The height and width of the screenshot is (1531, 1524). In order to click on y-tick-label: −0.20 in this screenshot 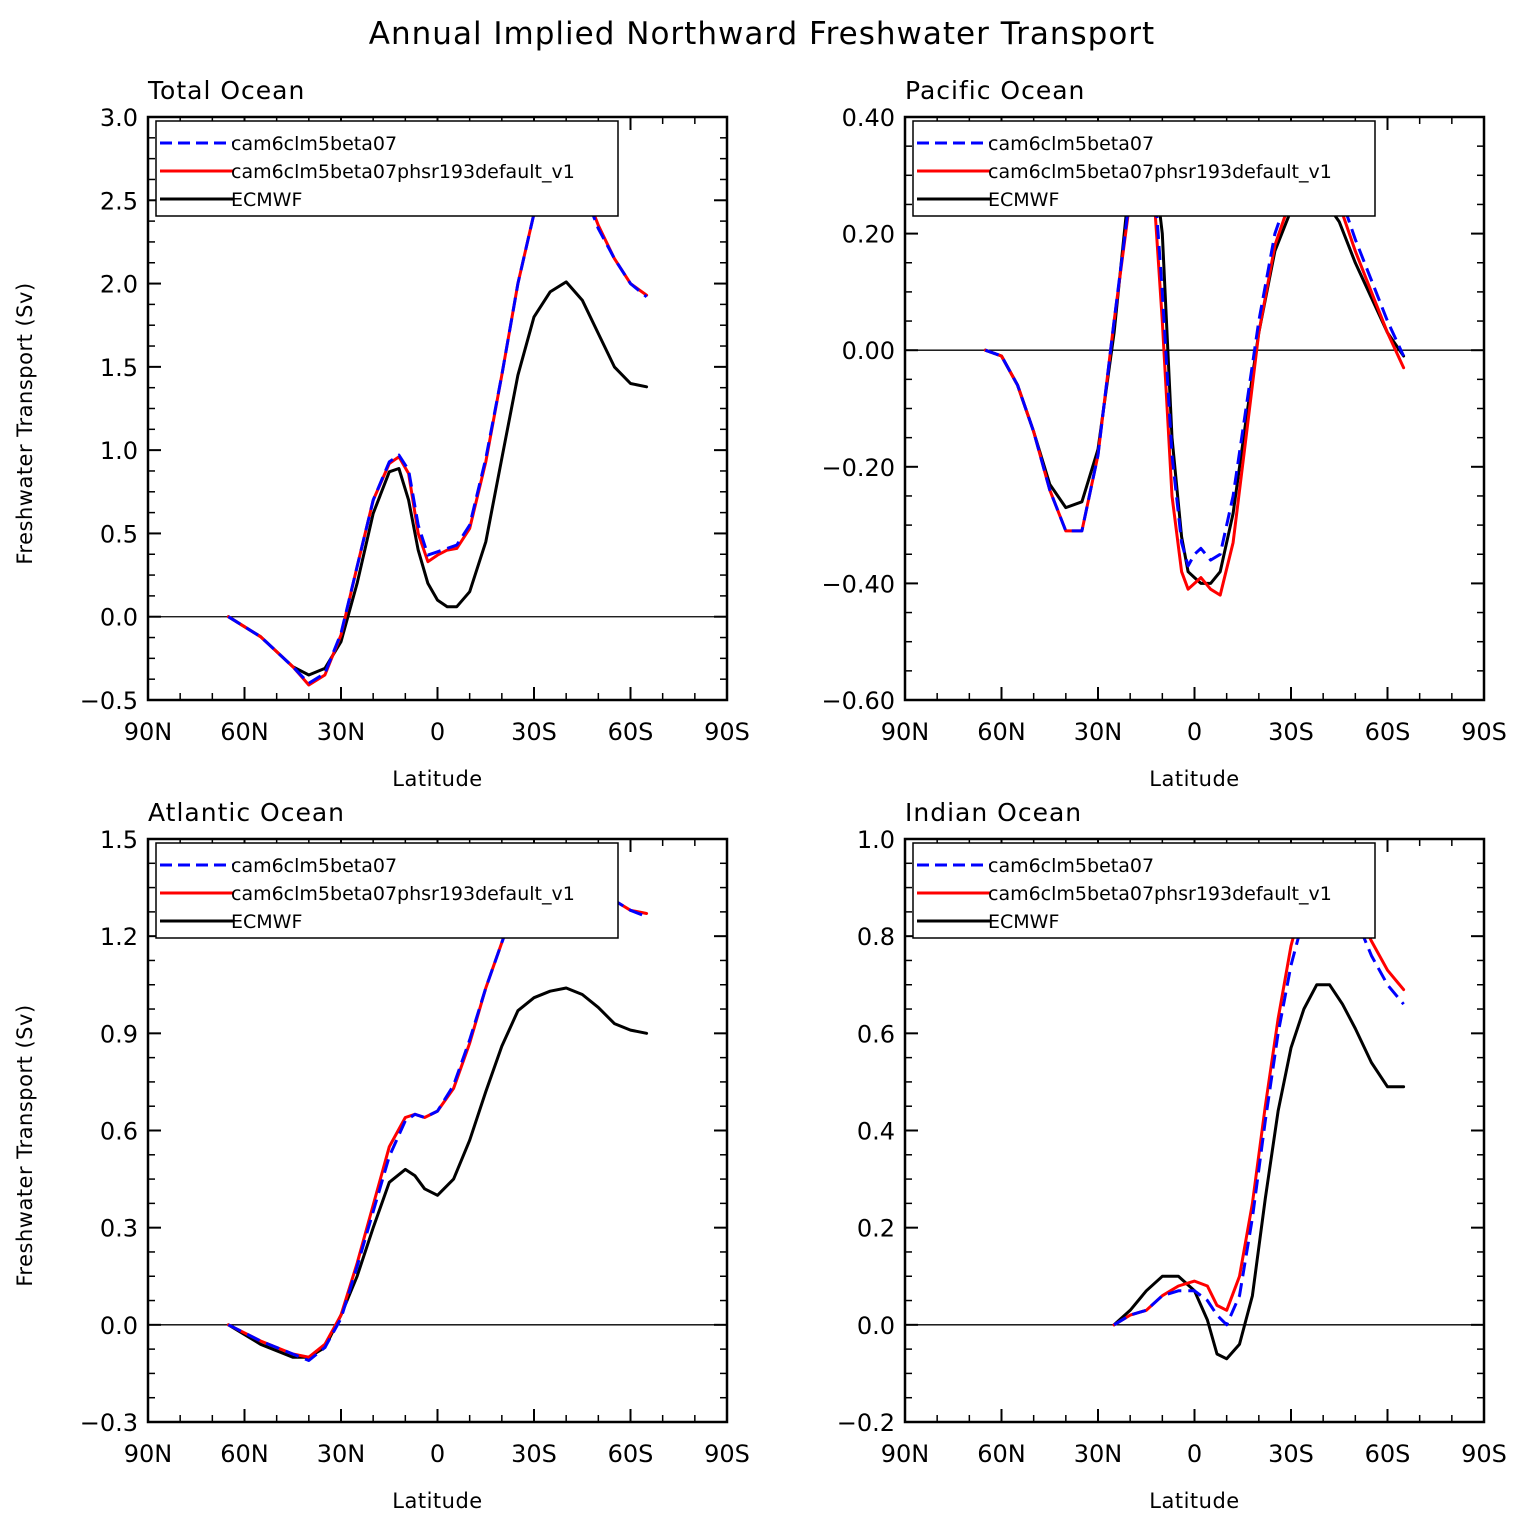, I will do `click(858, 468)`.